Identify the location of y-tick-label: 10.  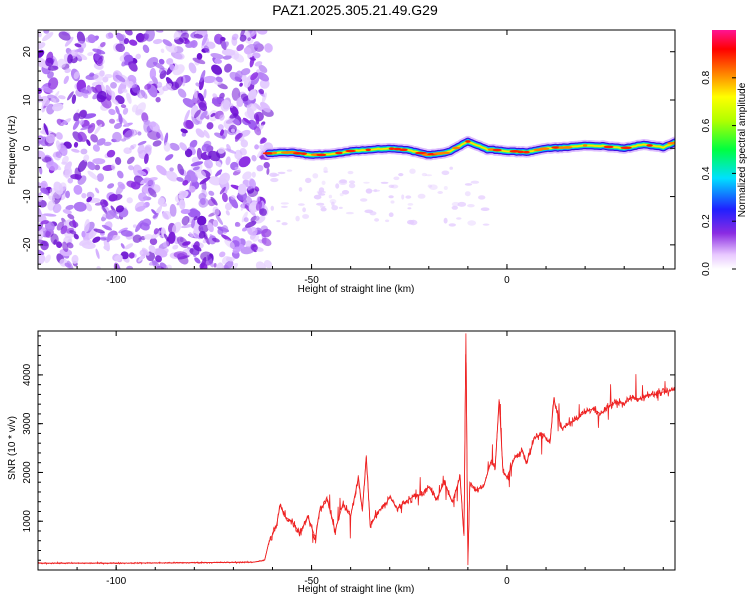
(27, 100).